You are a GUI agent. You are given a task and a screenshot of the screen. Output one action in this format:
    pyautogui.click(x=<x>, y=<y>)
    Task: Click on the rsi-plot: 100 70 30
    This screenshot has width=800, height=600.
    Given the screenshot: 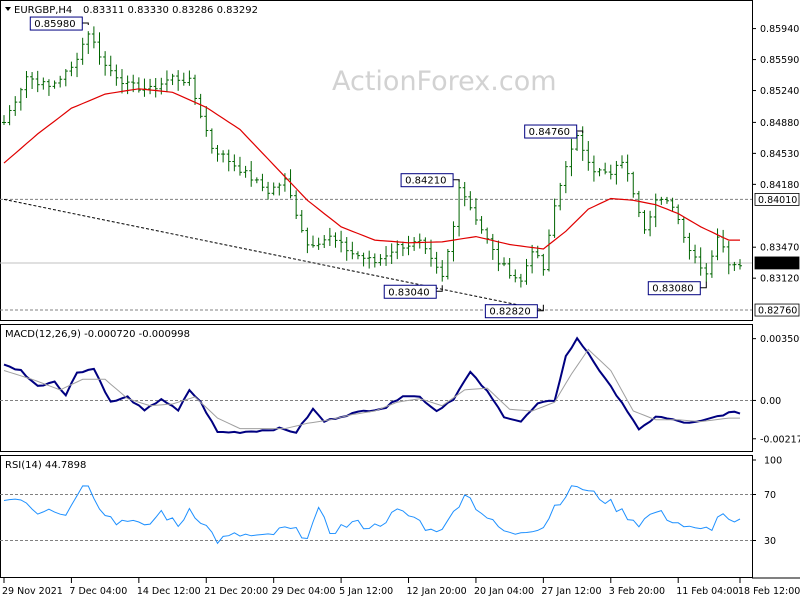 What is the action you would take?
    pyautogui.click(x=391, y=501)
    